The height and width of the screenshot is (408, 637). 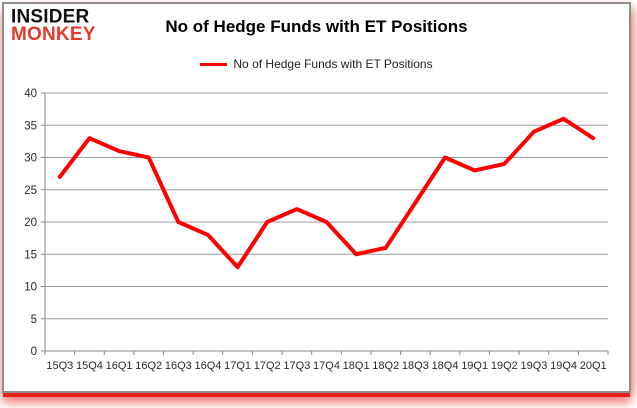 I want to click on x-axis-label: 15Q4, so click(x=89, y=366).